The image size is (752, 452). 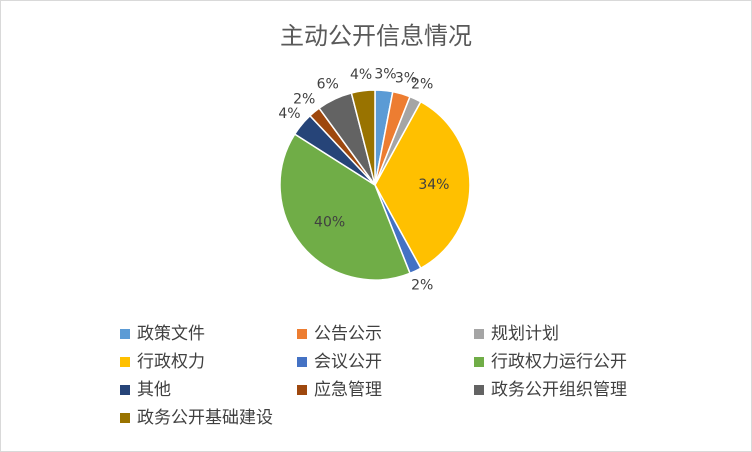 What do you see at coordinates (559, 390) in the screenshot?
I see `legend-label: 政务公开组织管理` at bounding box center [559, 390].